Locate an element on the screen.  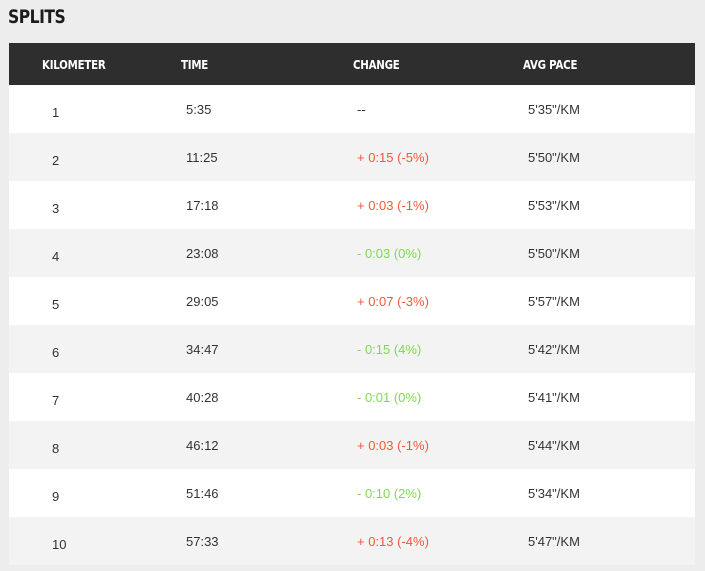
cell-kilometer: 9 is located at coordinates (56, 496).